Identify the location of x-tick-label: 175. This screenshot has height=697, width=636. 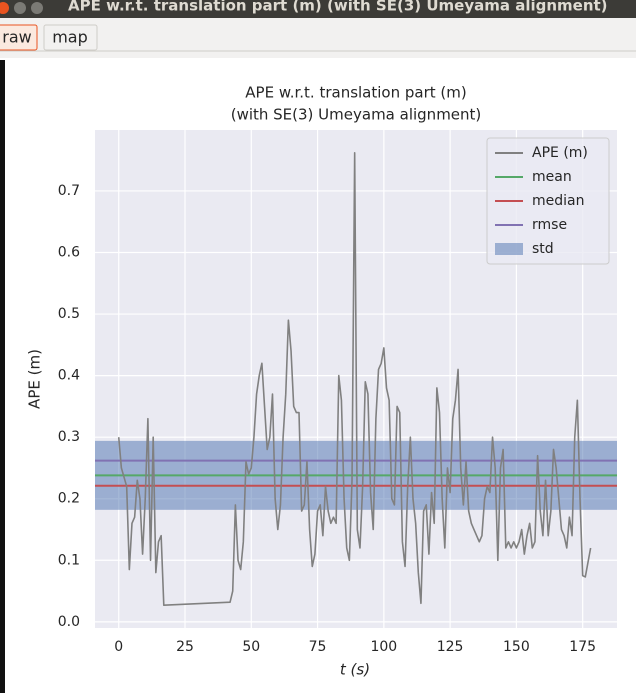
(582, 647).